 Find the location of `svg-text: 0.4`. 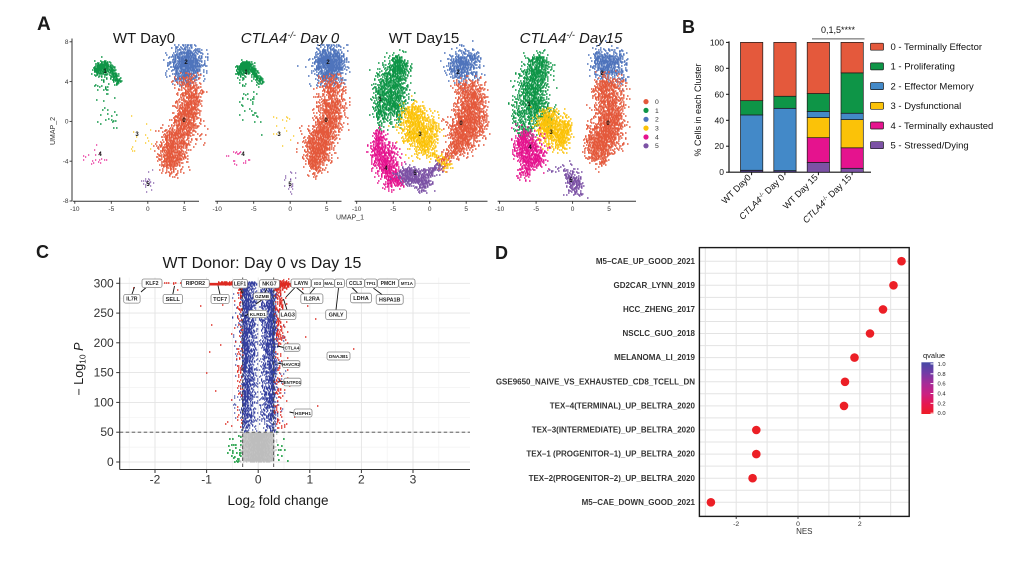

svg-text: 0.4 is located at coordinates (942, 395).